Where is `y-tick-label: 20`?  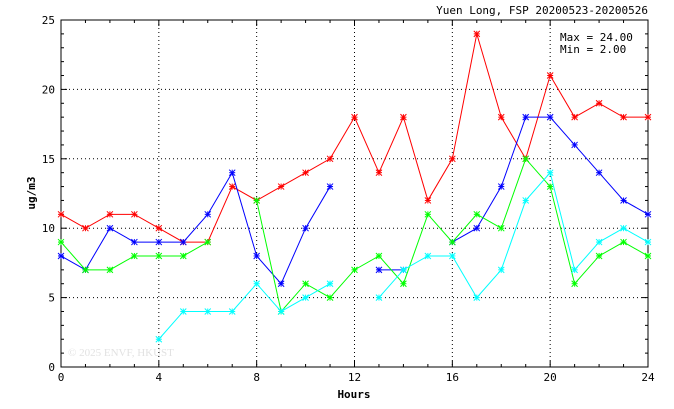 y-tick-label: 20 is located at coordinates (48, 89).